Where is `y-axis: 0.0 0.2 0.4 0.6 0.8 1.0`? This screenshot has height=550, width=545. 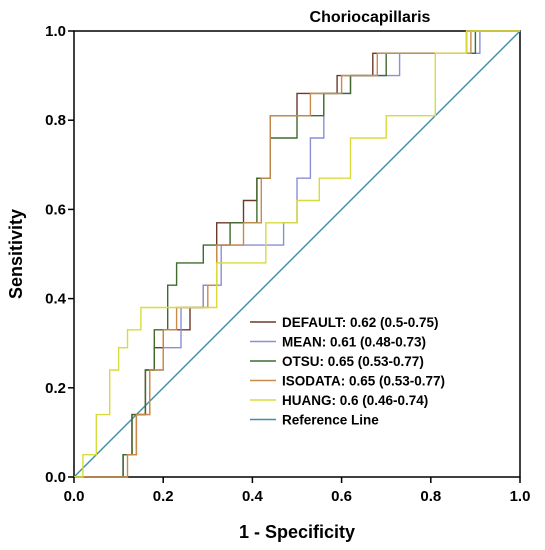 y-axis: 0.0 0.2 0.4 0.6 0.8 1.0 is located at coordinates (59, 254).